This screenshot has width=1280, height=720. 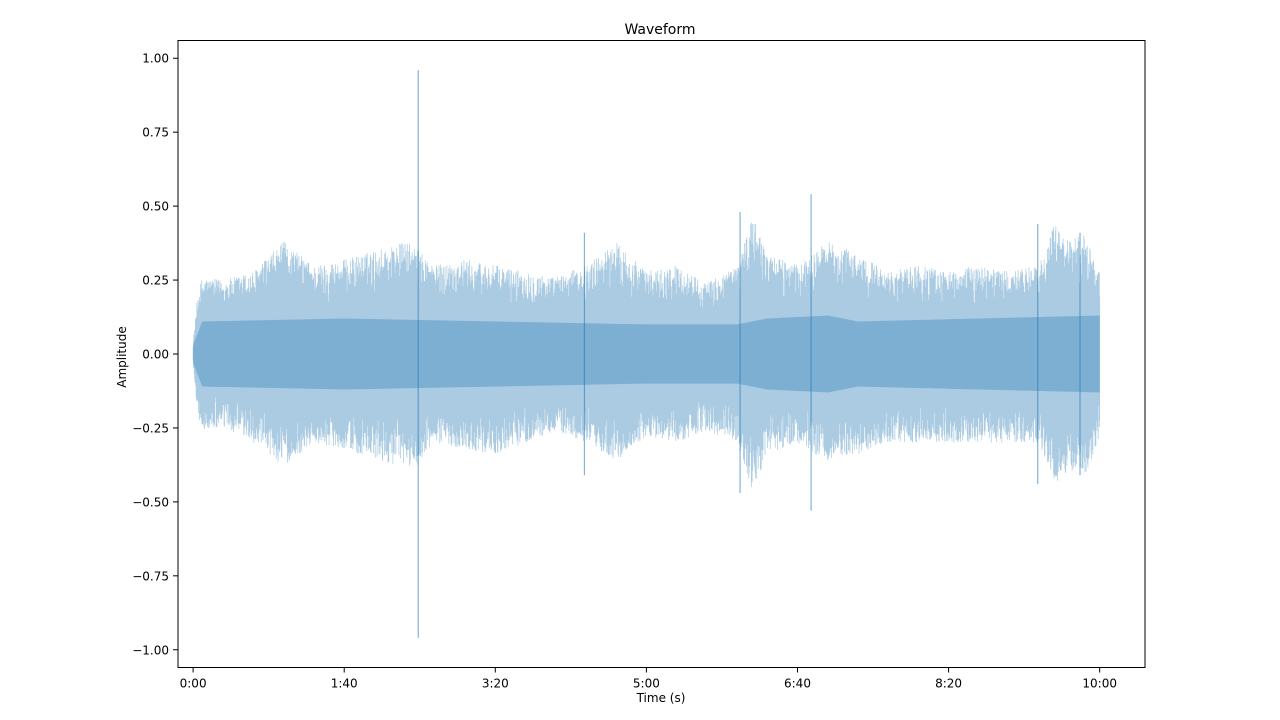 What do you see at coordinates (659, 30) in the screenshot?
I see `chart-title: Waveform` at bounding box center [659, 30].